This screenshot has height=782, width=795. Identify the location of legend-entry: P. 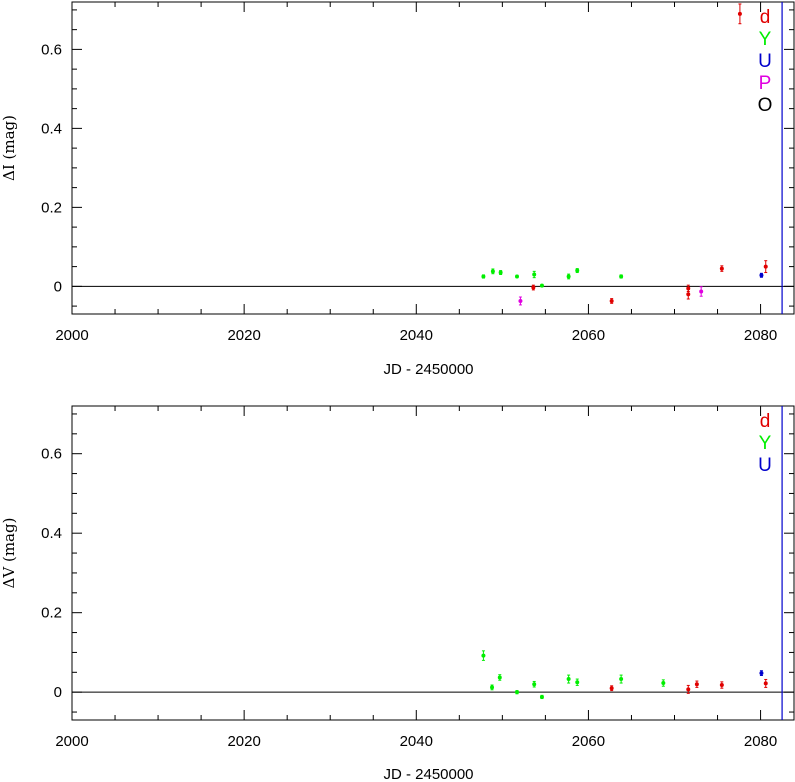
(765, 83).